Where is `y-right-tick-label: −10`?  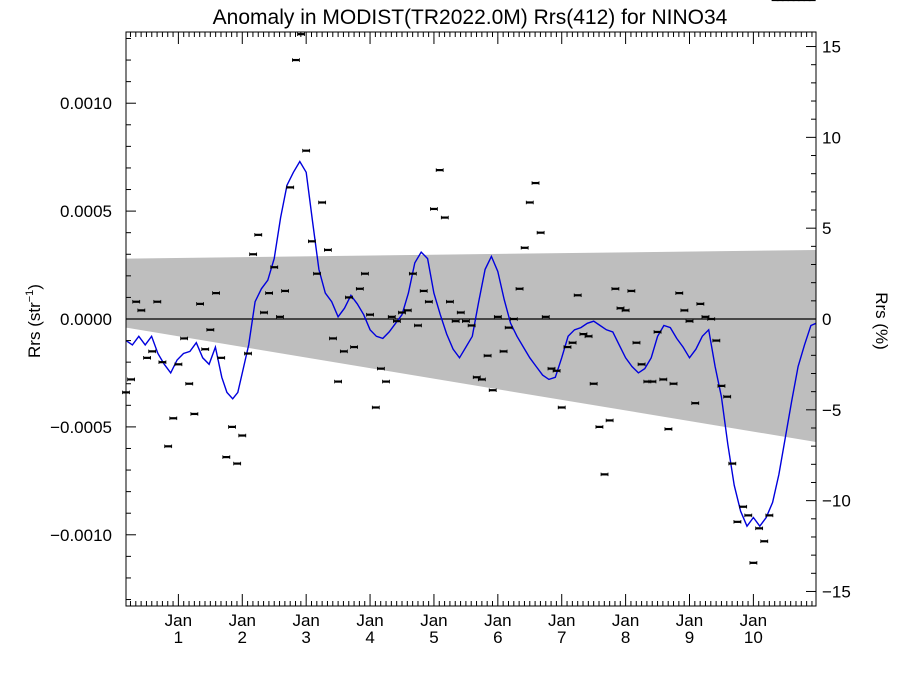
y-right-tick-label: −10 is located at coordinates (836, 501).